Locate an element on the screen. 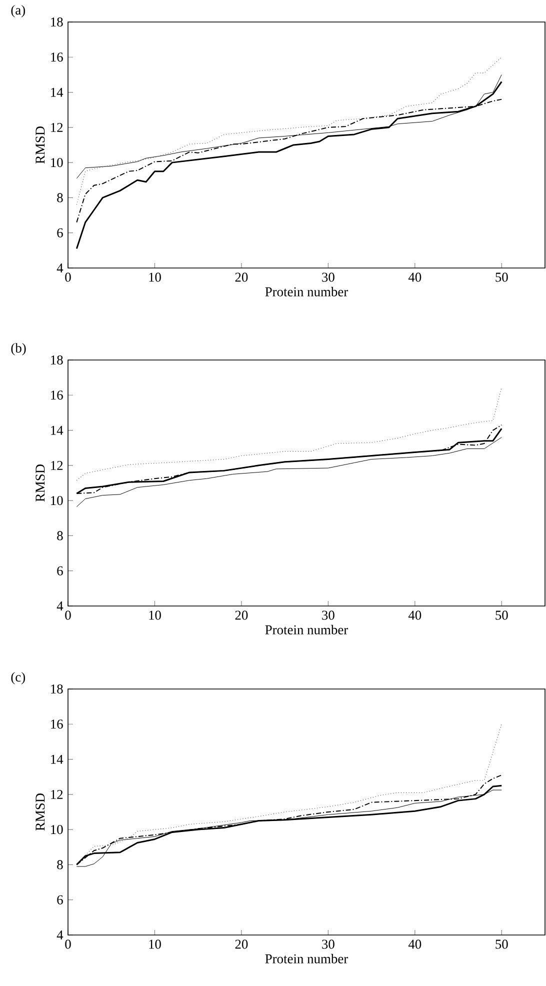 This screenshot has height=986, width=546. chart-title: (a) is located at coordinates (18, 11).